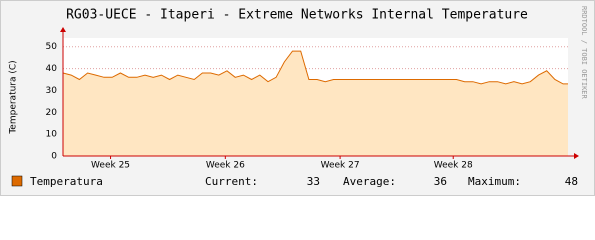 The height and width of the screenshot is (240, 595). I want to click on x-tick-label: Week 28, so click(453, 166).